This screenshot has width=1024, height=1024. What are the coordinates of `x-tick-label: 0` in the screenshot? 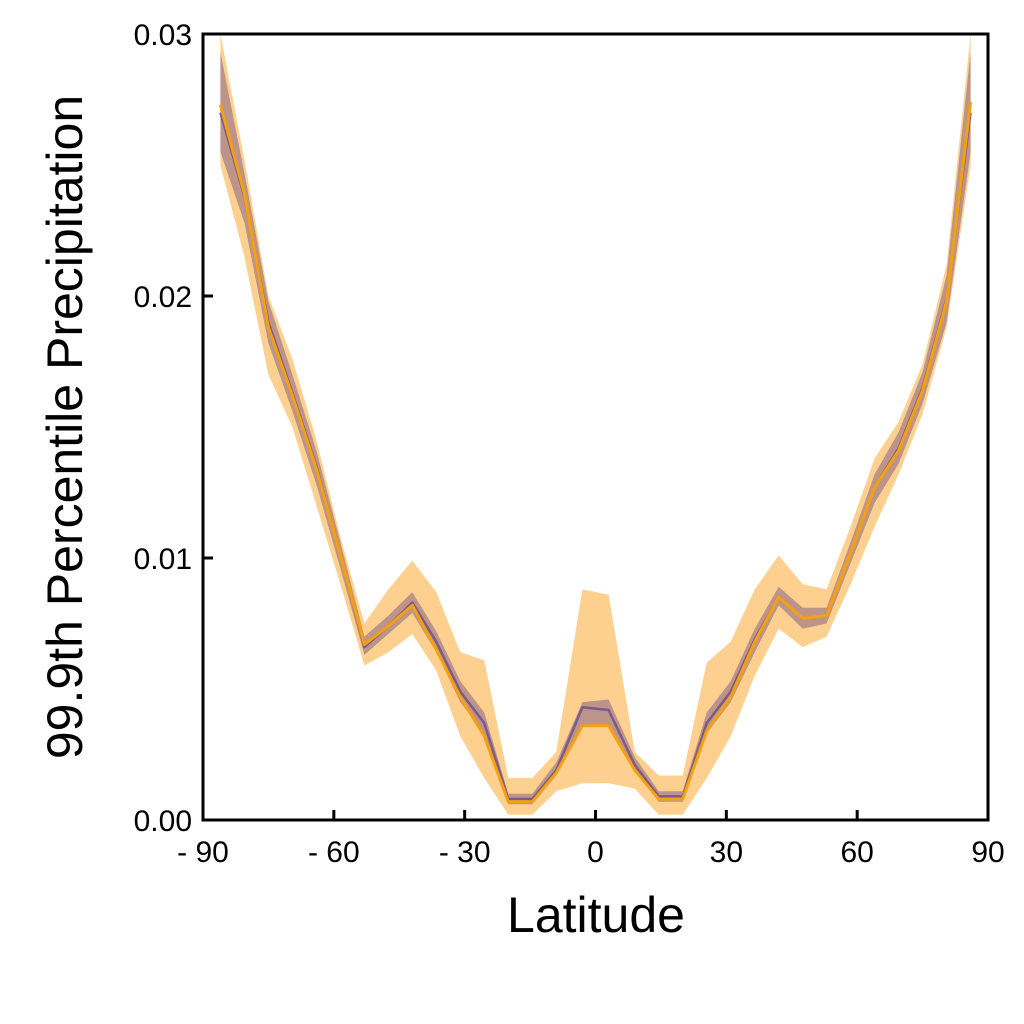 It's located at (595, 852).